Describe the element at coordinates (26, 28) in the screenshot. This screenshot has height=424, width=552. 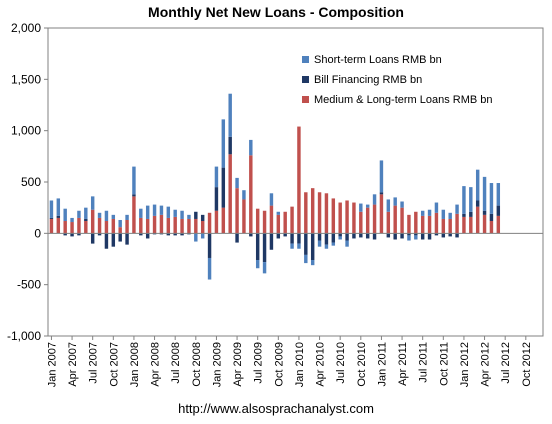
I see `y-tick-label: 2,000` at that location.